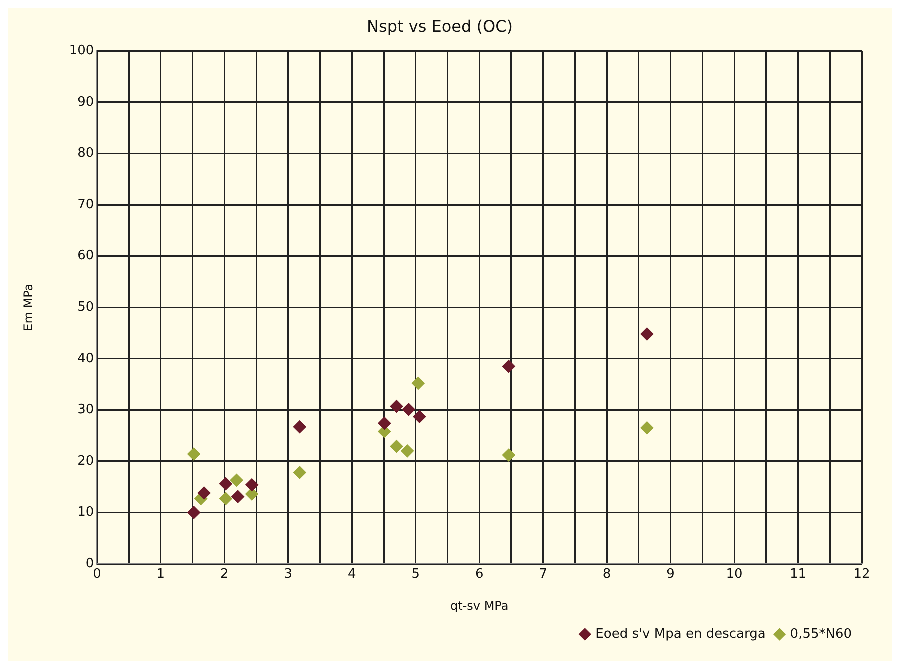  Describe the element at coordinates (479, 605) in the screenshot. I see `x-axis-title: qt-sv MPa` at that location.